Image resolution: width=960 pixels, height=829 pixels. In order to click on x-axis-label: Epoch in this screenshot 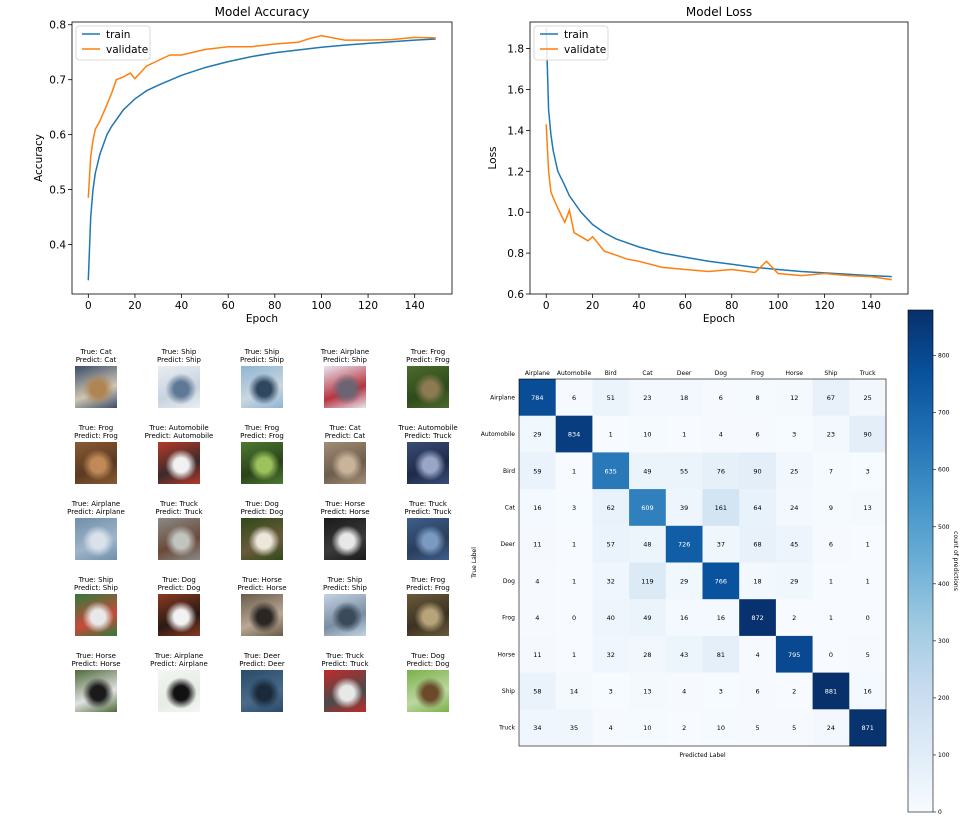, I will do `click(262, 319)`.